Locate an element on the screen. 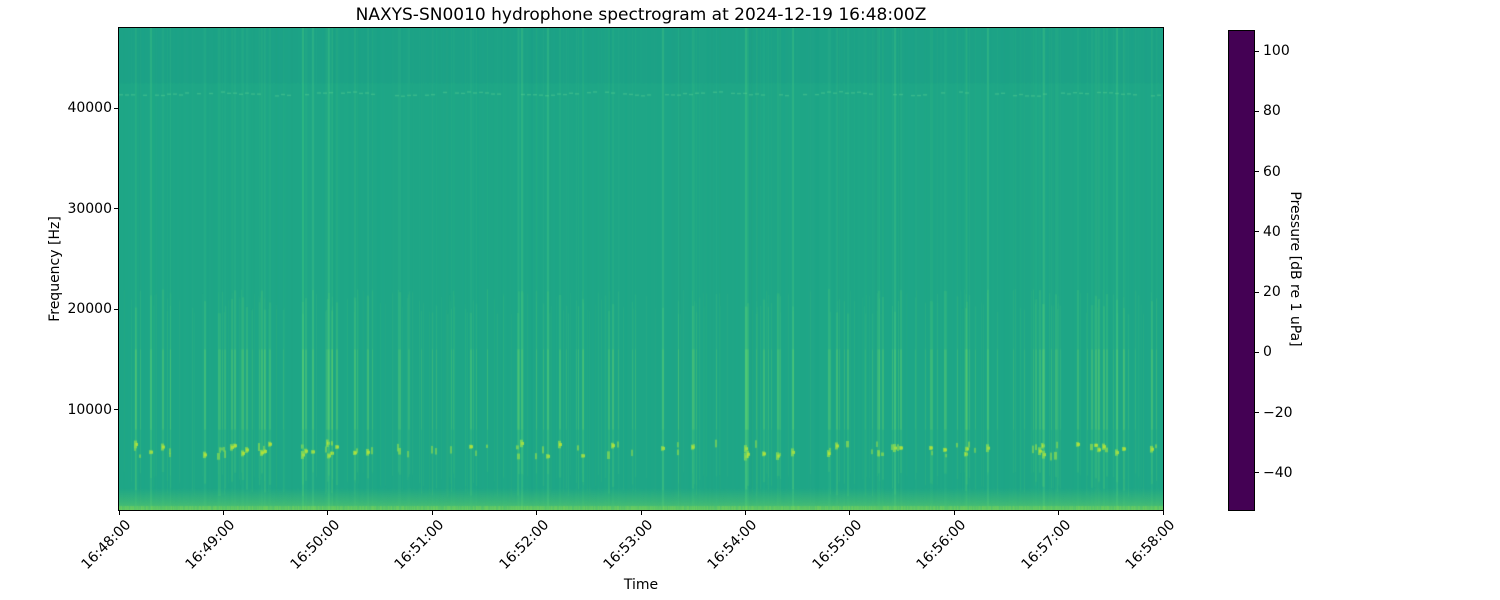  x-tick-label: 16:58:00 is located at coordinates (1150, 545).